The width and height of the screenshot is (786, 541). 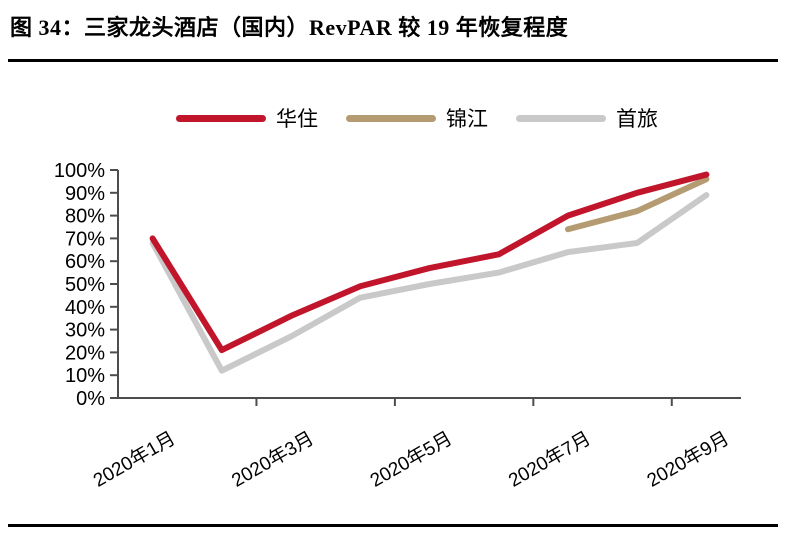 I want to click on legend-item-huazhu: 华住, so click(x=247, y=118).